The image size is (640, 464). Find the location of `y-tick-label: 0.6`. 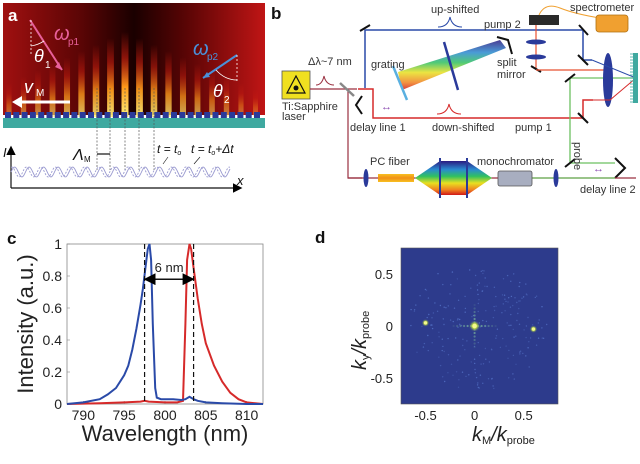

y-tick-label: 0.6 is located at coordinates (53, 308).